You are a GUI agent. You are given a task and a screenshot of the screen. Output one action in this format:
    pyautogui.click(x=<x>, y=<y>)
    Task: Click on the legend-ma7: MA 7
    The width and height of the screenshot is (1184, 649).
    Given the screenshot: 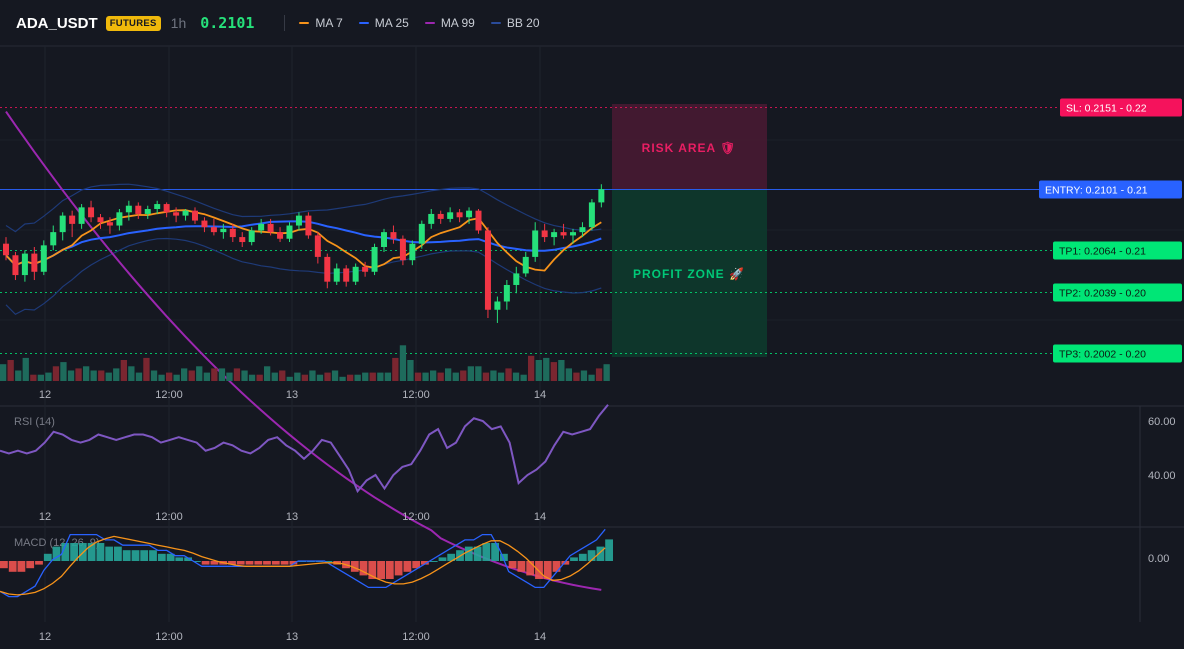 What is the action you would take?
    pyautogui.click(x=321, y=23)
    